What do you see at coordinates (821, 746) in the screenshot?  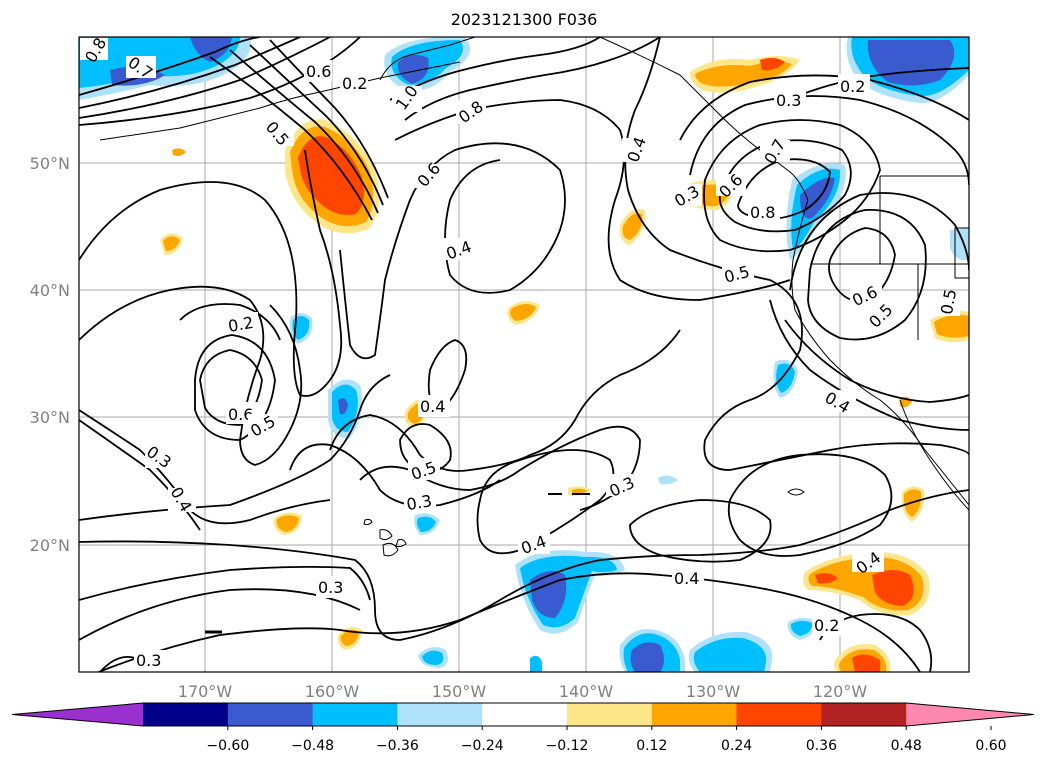 I see `colorbar-tick-label: 0.36` at bounding box center [821, 746].